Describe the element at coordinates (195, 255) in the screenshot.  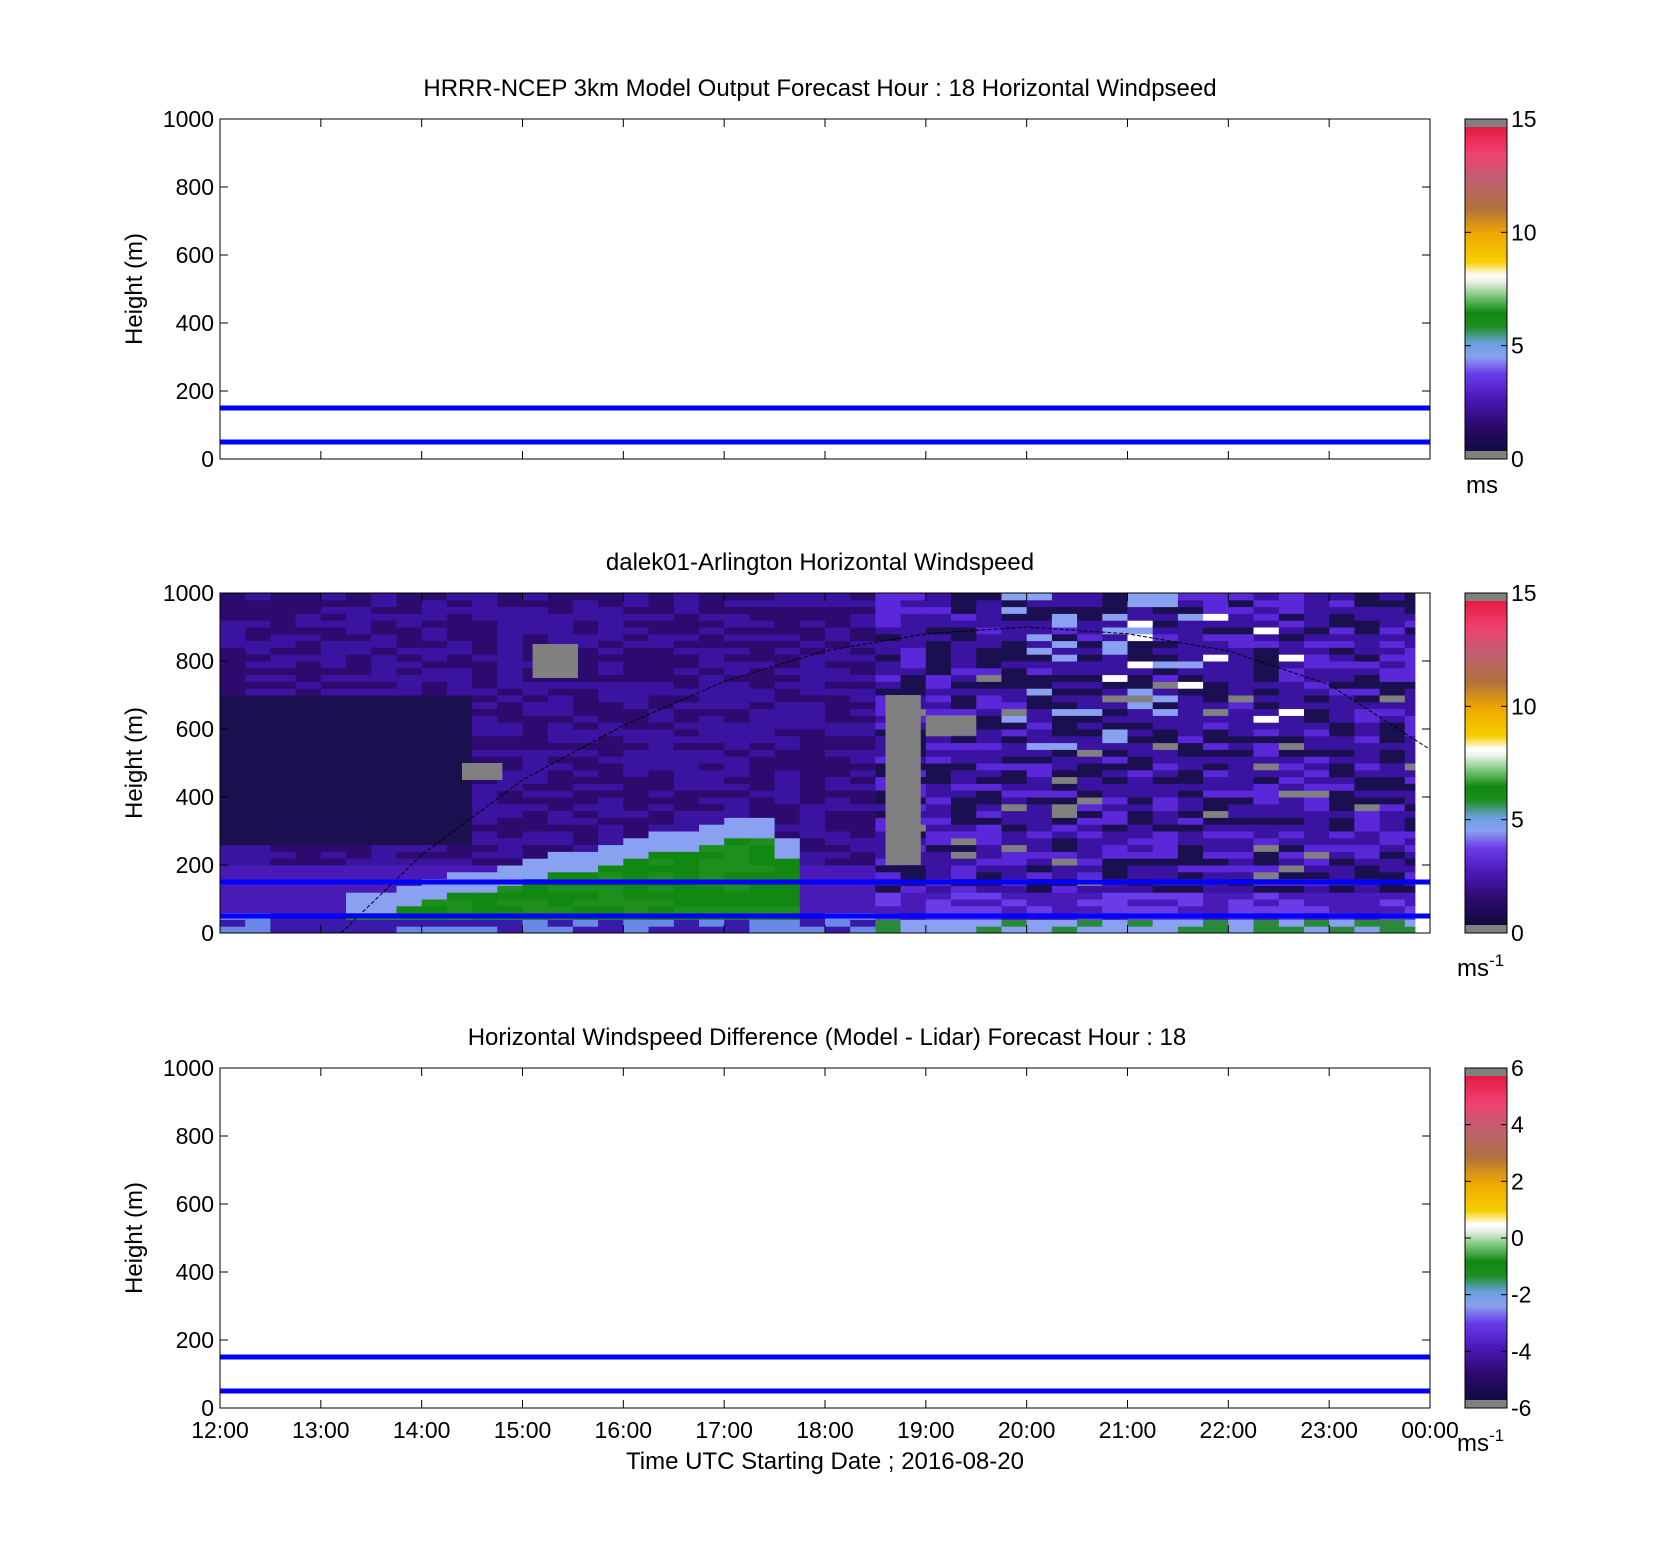
I see `ytick-label: 600` at that location.